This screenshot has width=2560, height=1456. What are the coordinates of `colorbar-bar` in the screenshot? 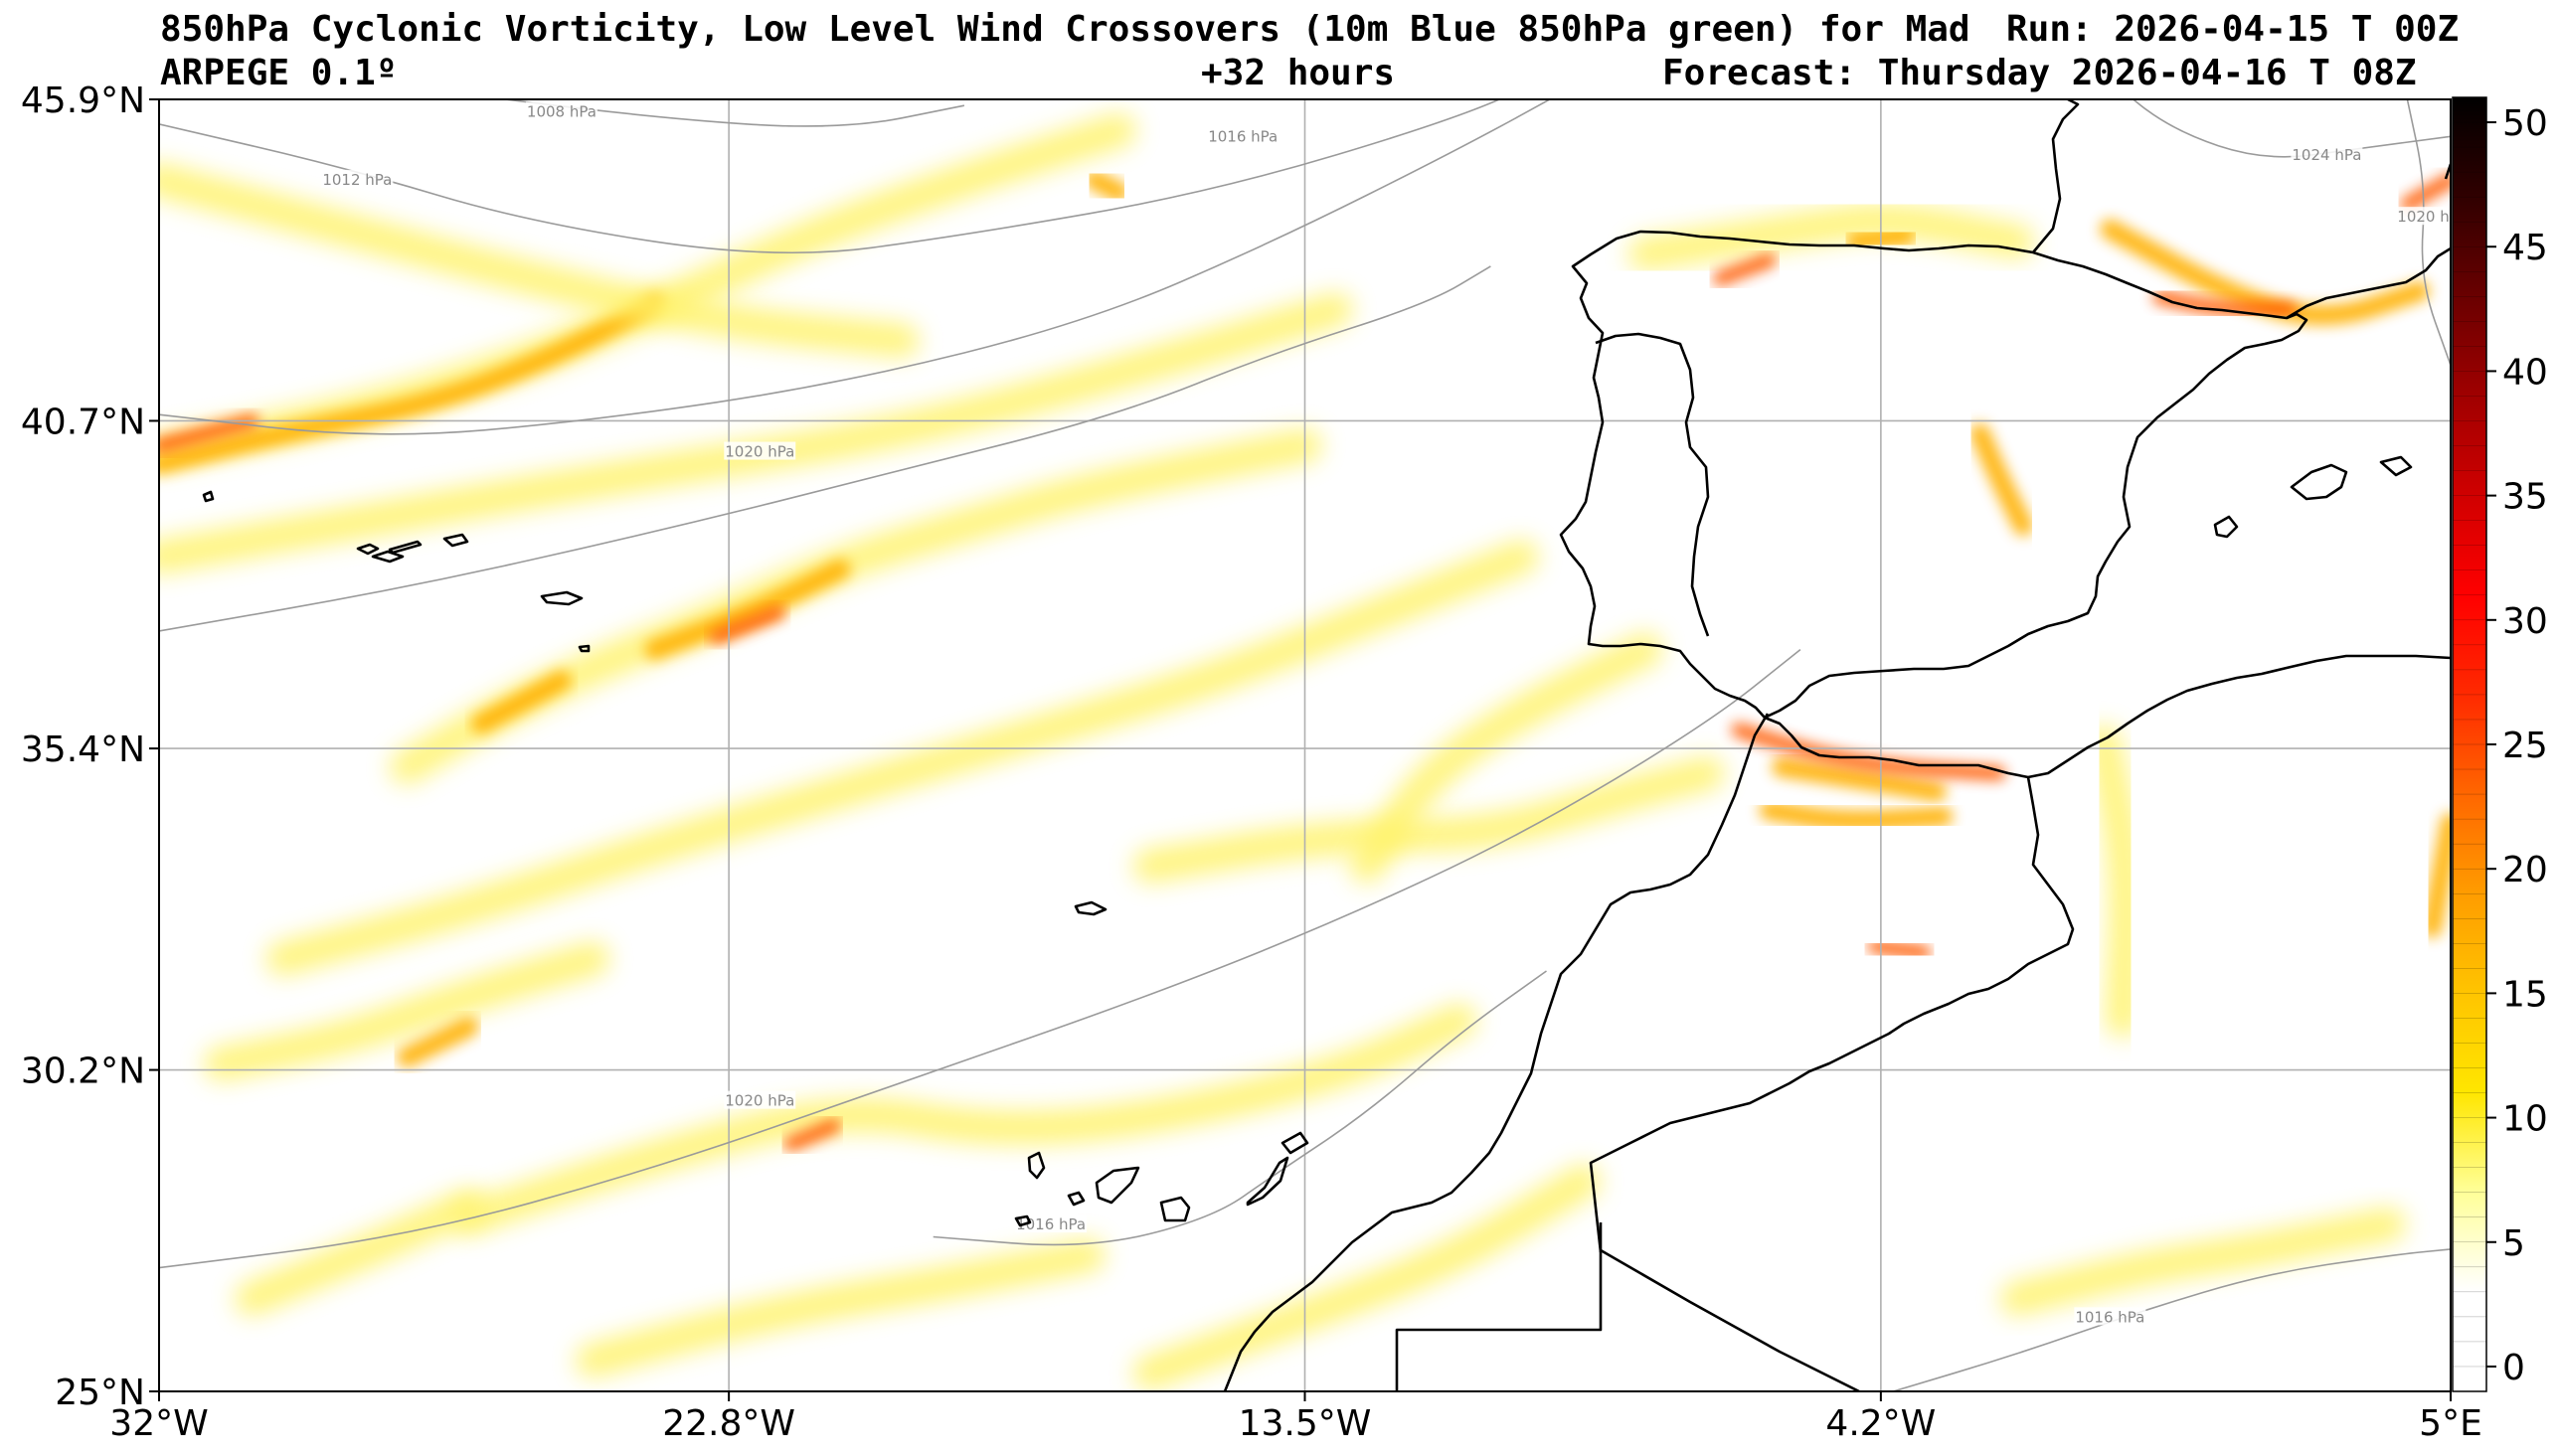 It's located at (2469, 744).